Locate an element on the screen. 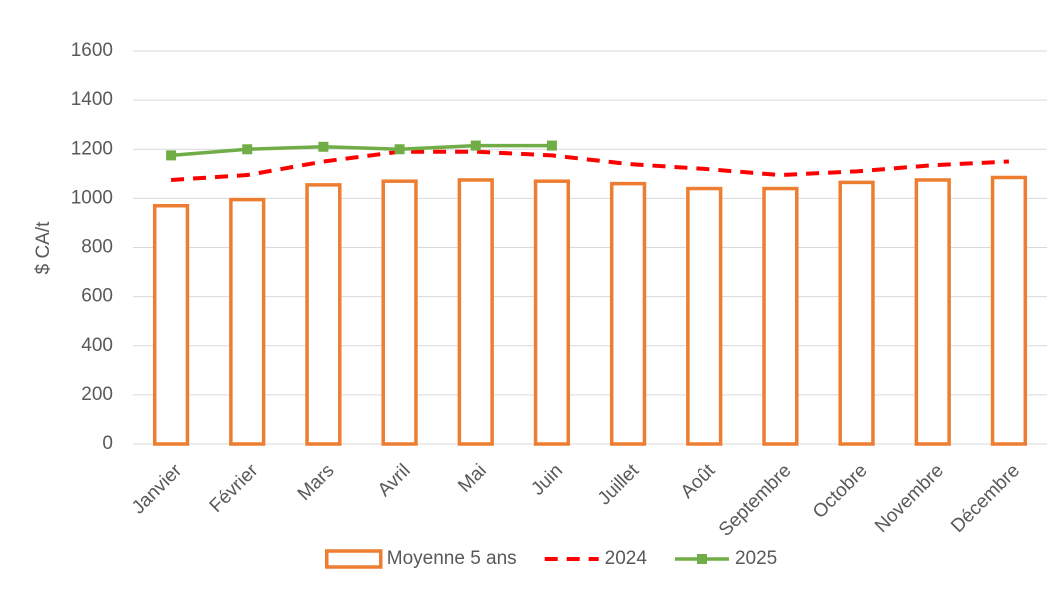 This screenshot has width=1064, height=591. legend-label: 2024 is located at coordinates (626, 558).